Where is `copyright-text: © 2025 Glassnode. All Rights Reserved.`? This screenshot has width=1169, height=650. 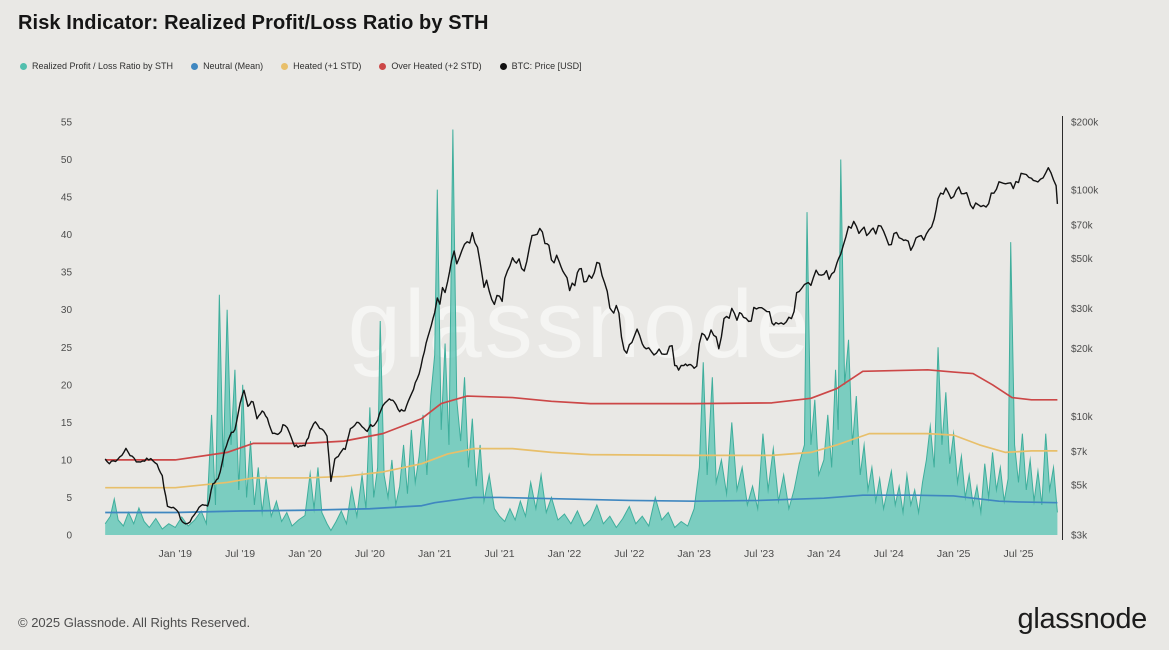 copyright-text: © 2025 Glassnode. All Rights Reserved. is located at coordinates (134, 622).